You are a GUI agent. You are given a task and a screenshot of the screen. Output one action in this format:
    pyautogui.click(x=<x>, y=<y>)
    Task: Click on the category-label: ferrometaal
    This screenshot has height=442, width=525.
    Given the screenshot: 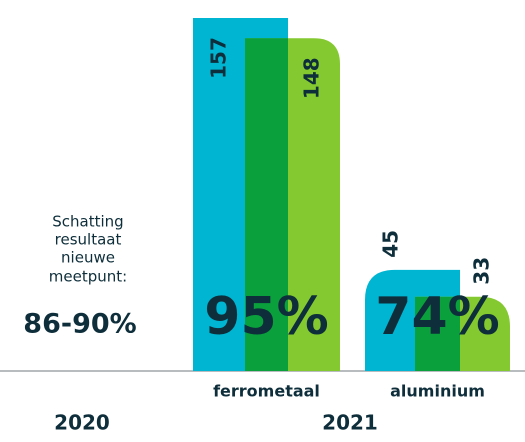 What is the action you would take?
    pyautogui.click(x=266, y=391)
    